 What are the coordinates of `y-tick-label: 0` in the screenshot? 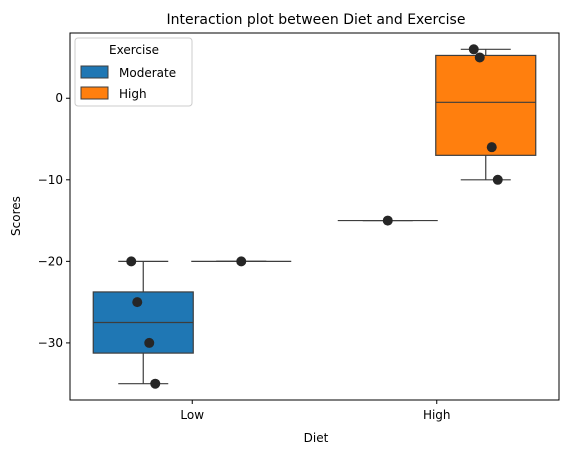 It's located at (59, 98).